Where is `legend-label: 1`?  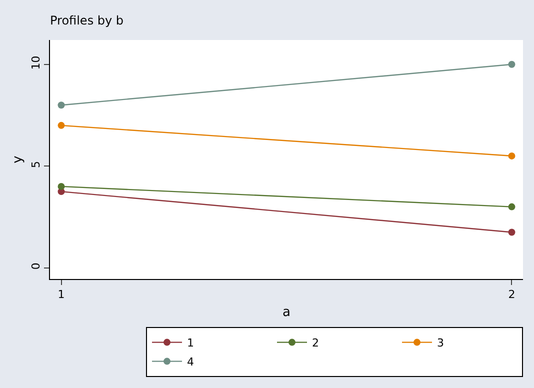
legend-label: 1 is located at coordinates (190, 343).